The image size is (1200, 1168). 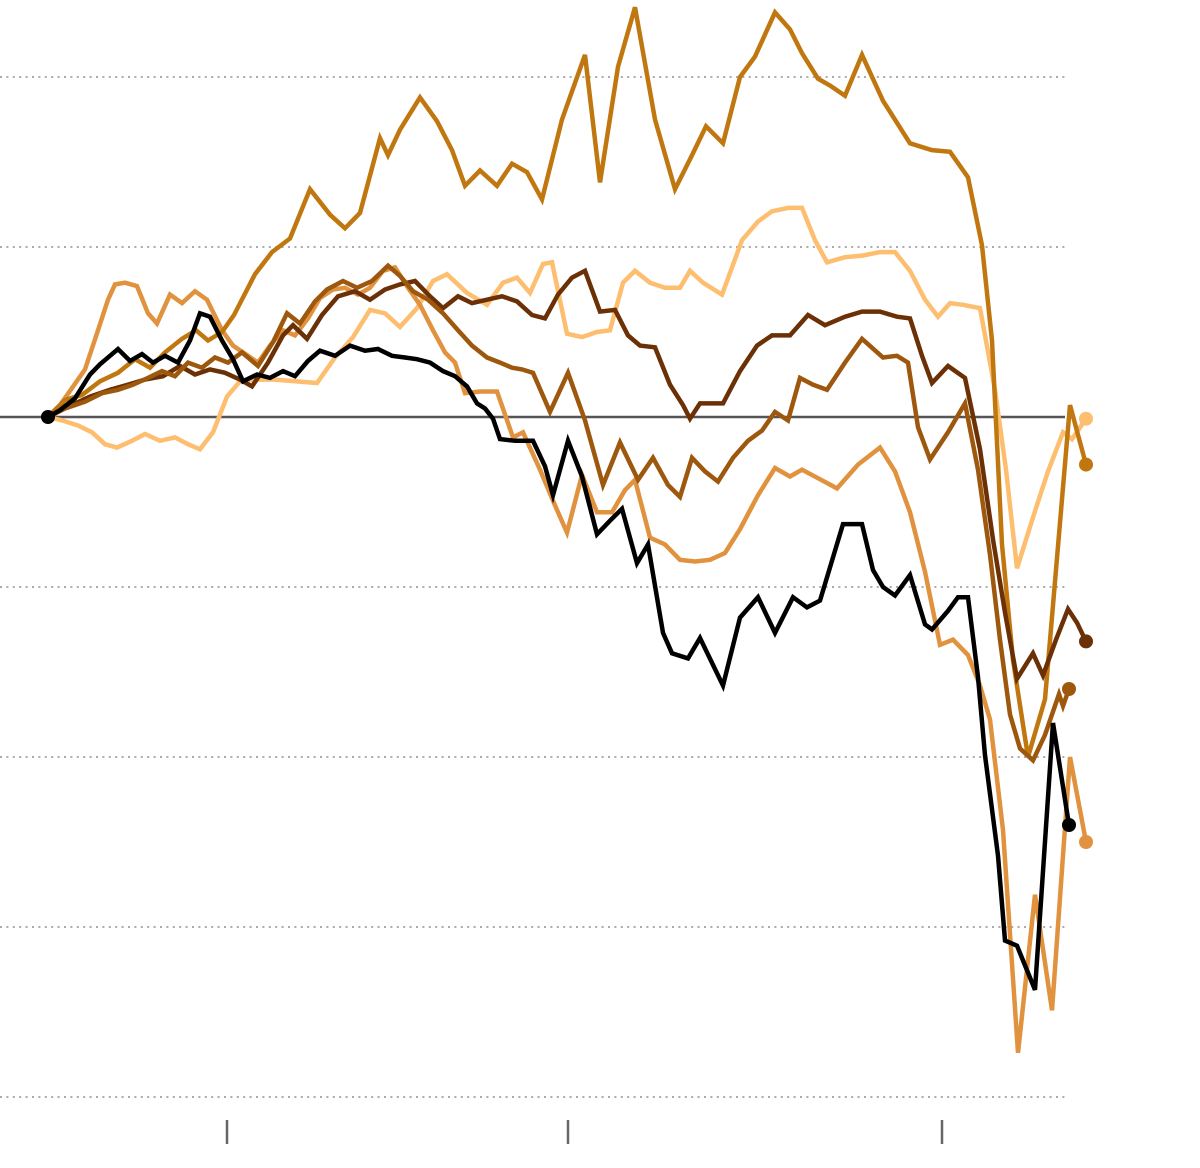 I want to click on end-dot-series-lightest-orange, so click(x=1086, y=418).